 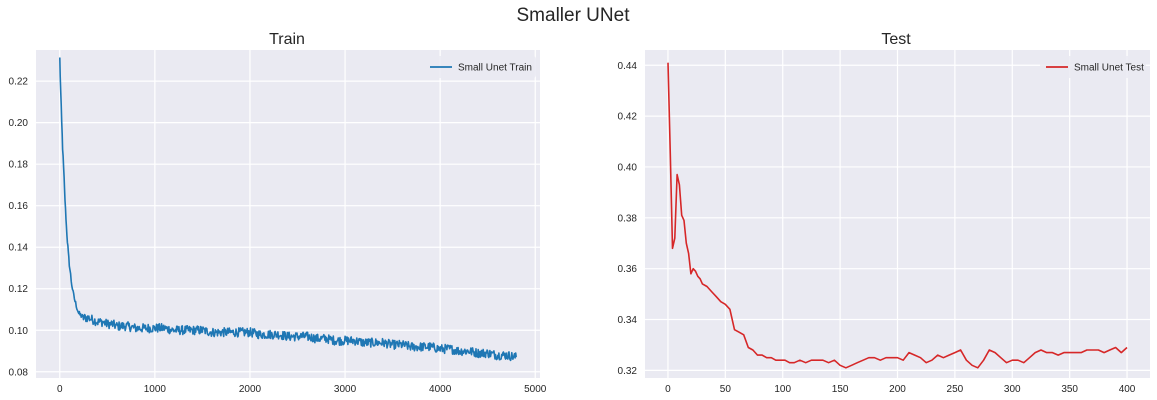 I want to click on train-legend, so click(x=480, y=67).